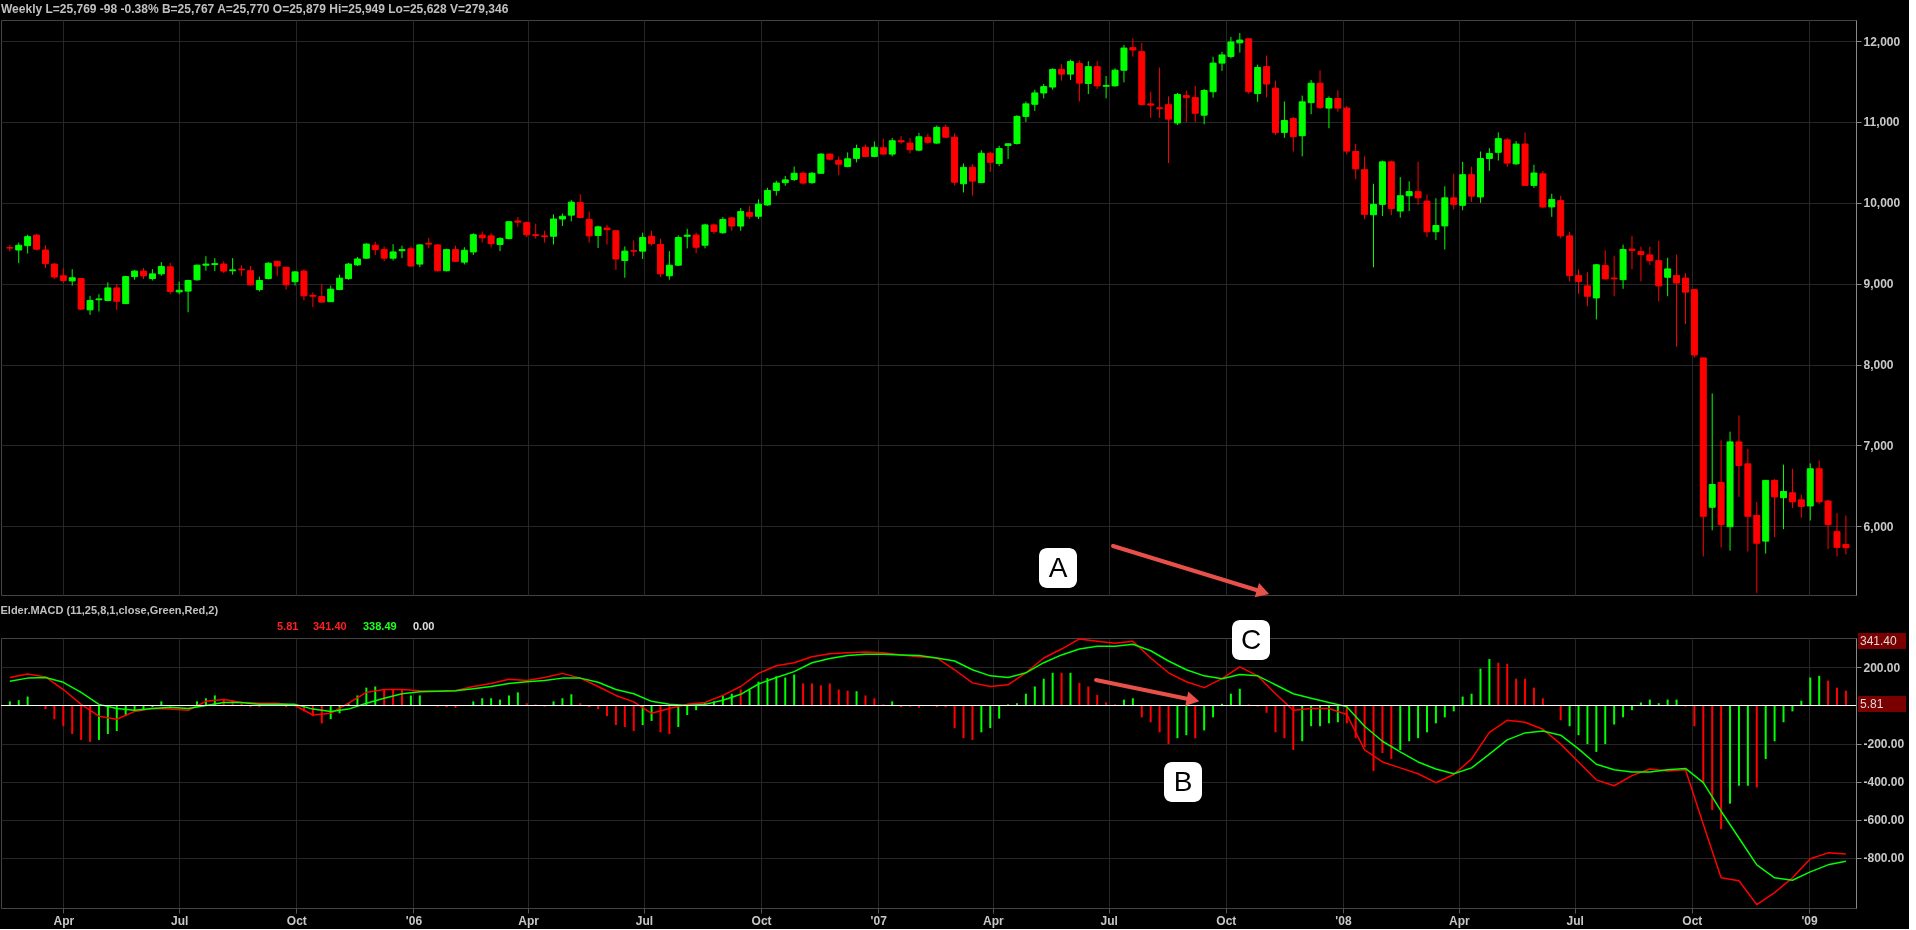  What do you see at coordinates (1884, 858) in the screenshot?
I see `y-tick-label: -800.00` at bounding box center [1884, 858].